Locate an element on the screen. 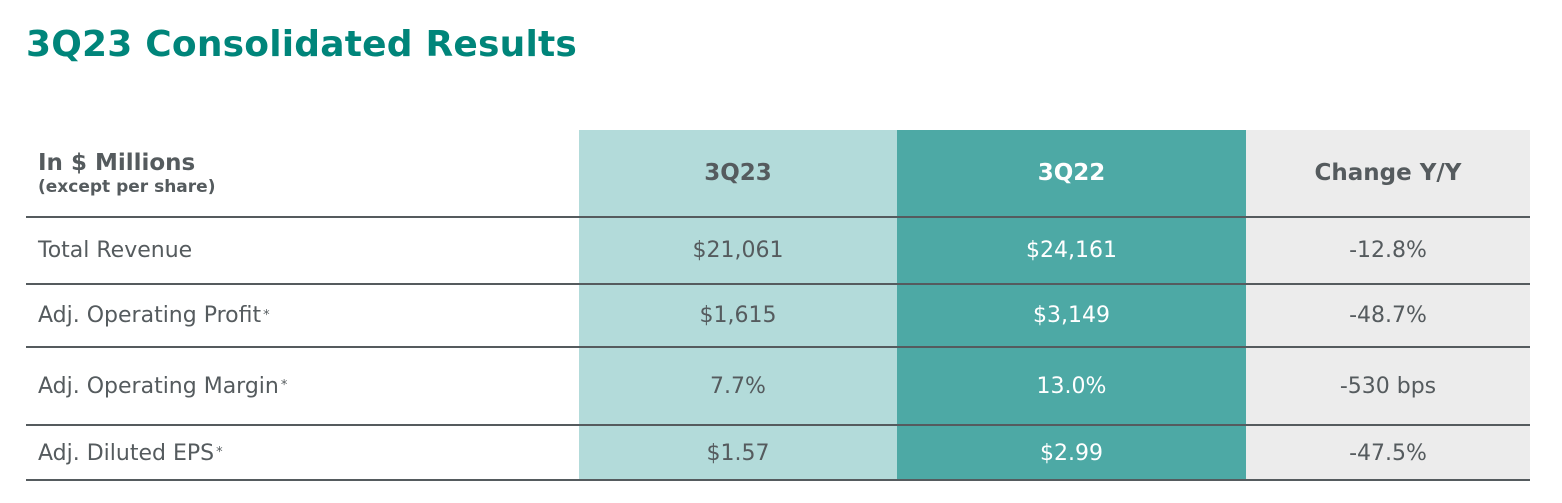 This screenshot has width=1562, height=503. header-3q22: 3Q22 is located at coordinates (1071, 173).